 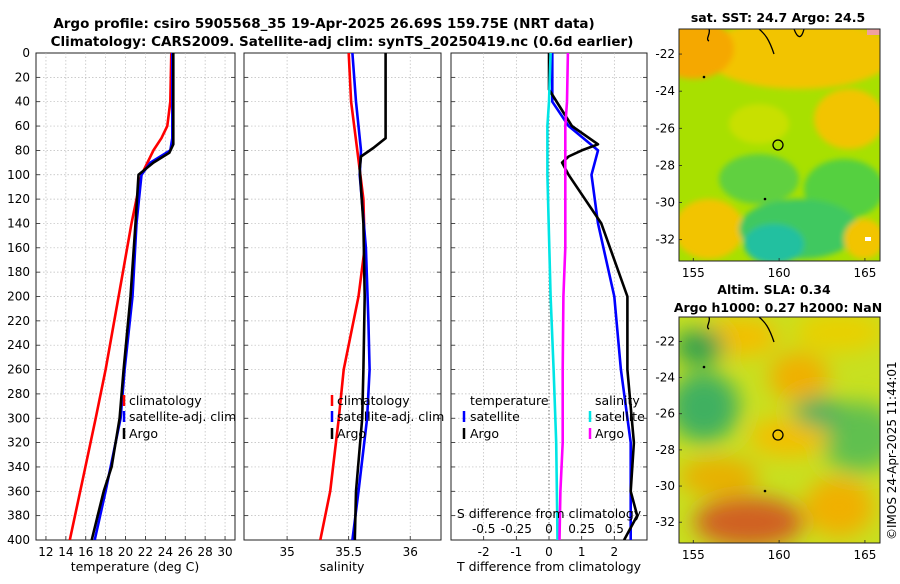 I want to click on x-tick-label: 28, so click(x=205, y=552).